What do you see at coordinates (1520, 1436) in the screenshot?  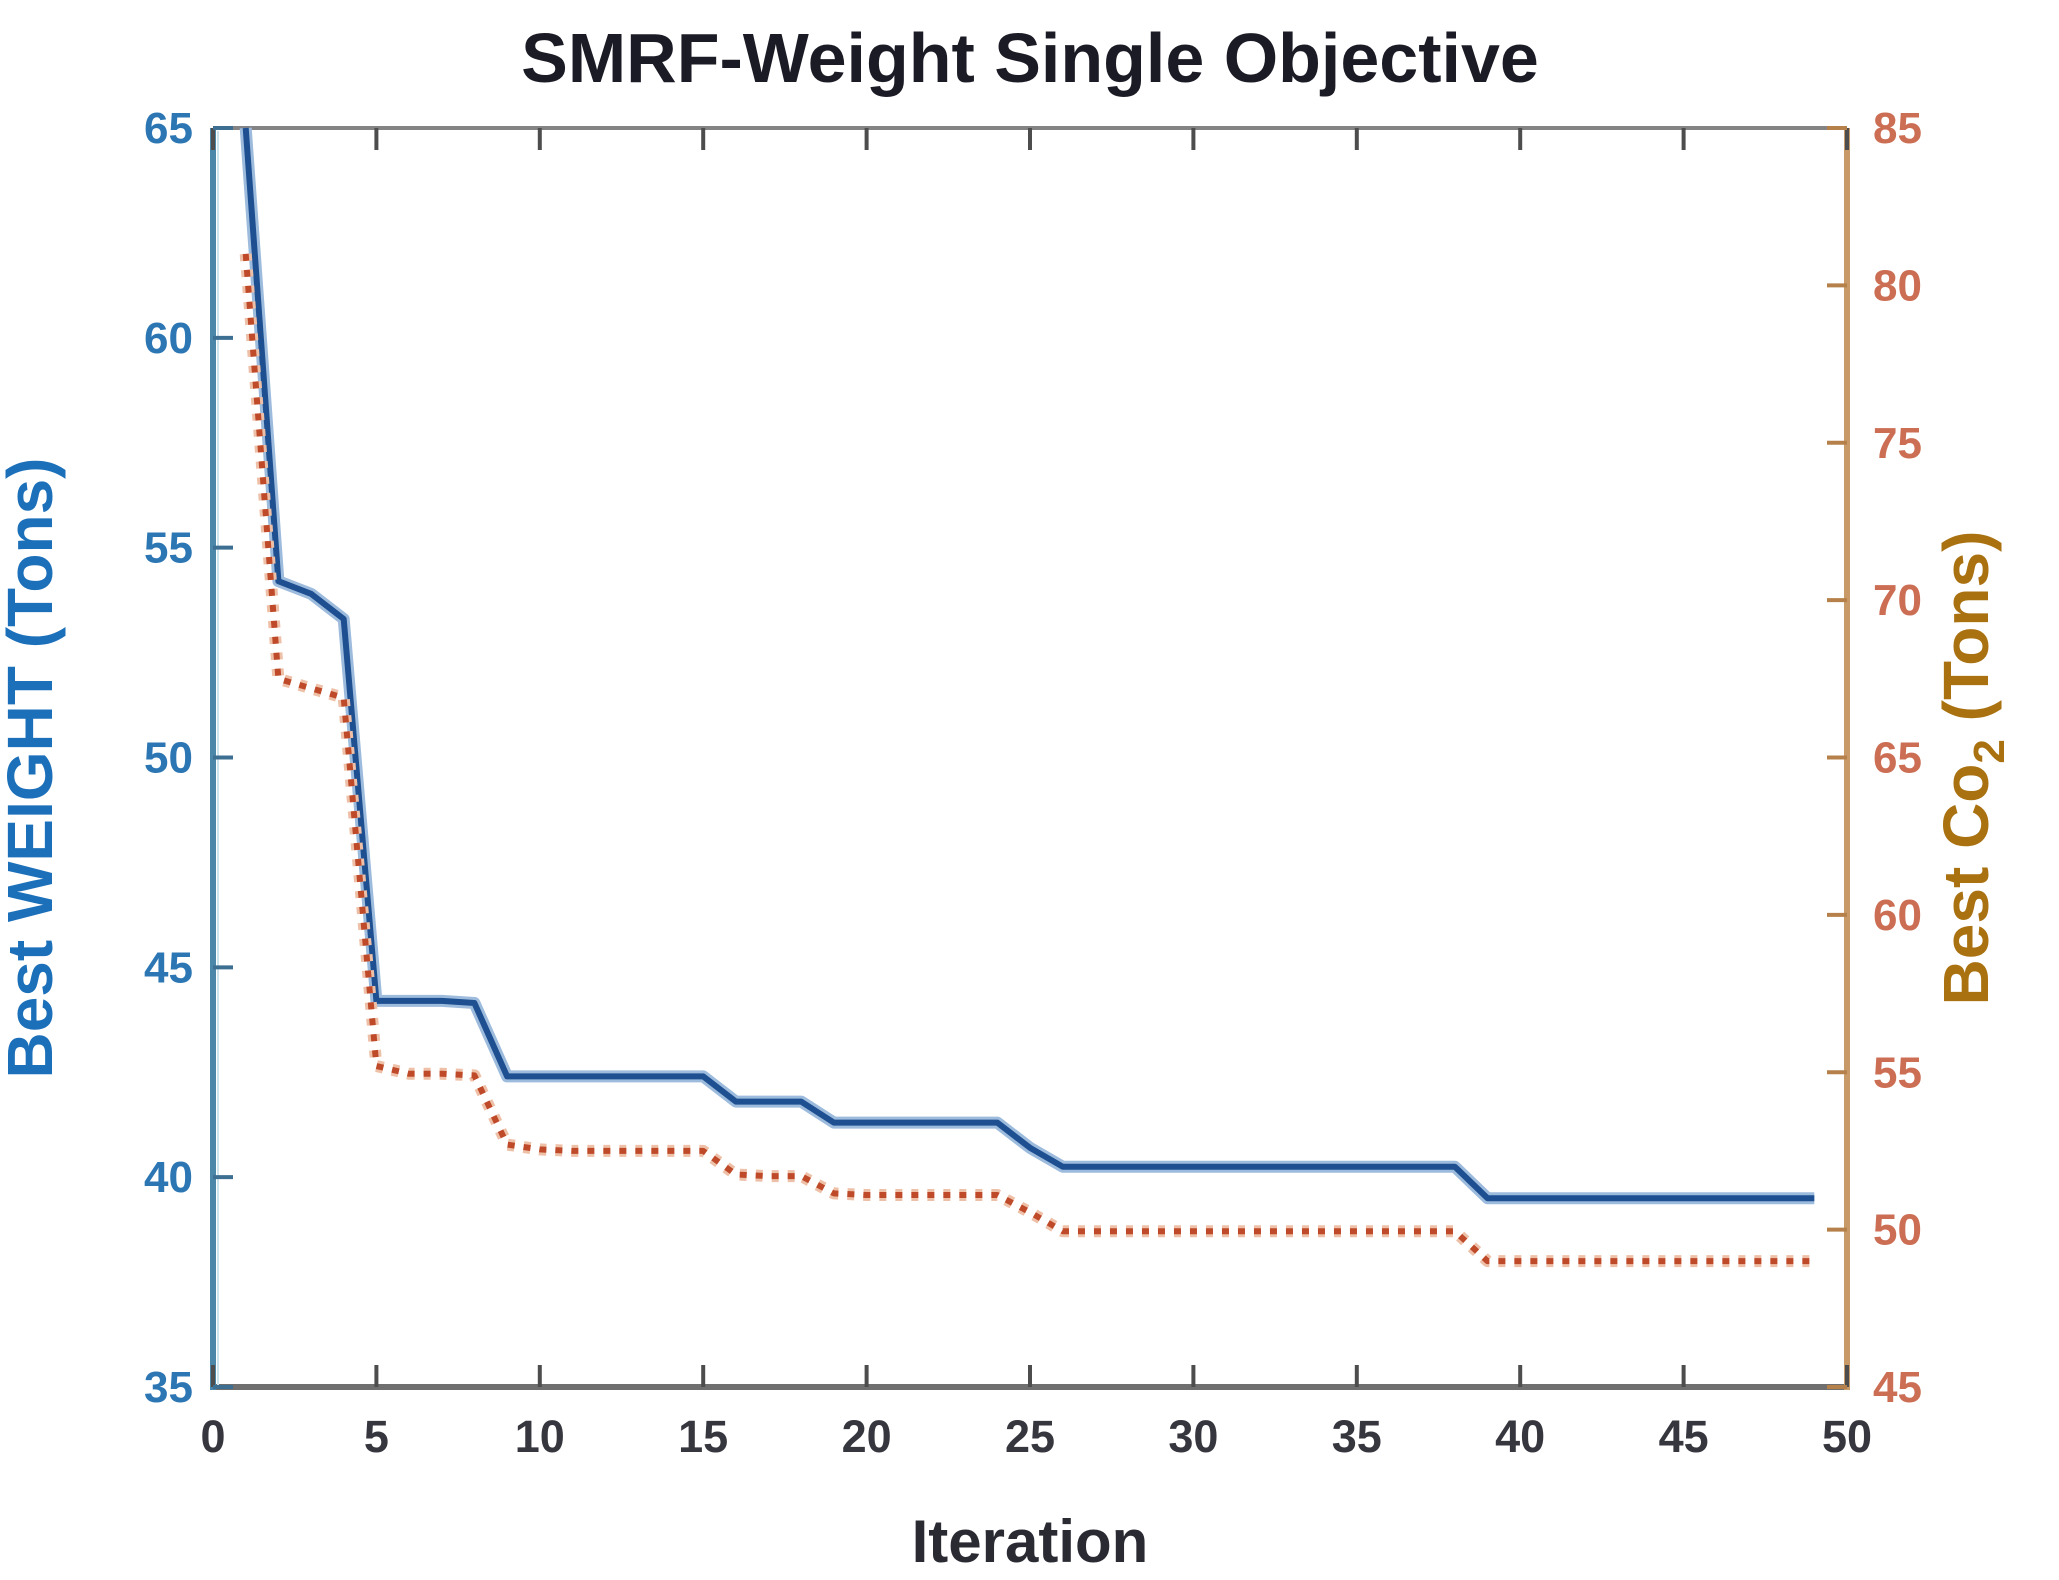 I see `x-tick-label: 40` at bounding box center [1520, 1436].